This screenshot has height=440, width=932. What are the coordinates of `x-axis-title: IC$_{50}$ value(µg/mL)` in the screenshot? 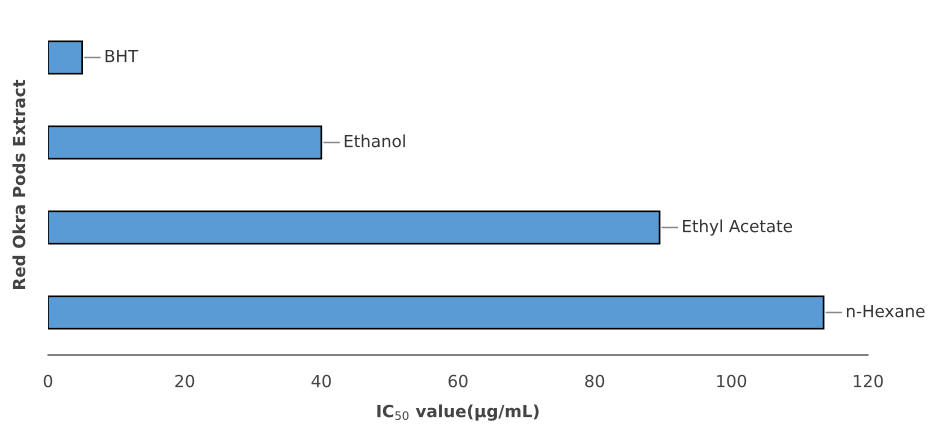 It's located at (458, 412).